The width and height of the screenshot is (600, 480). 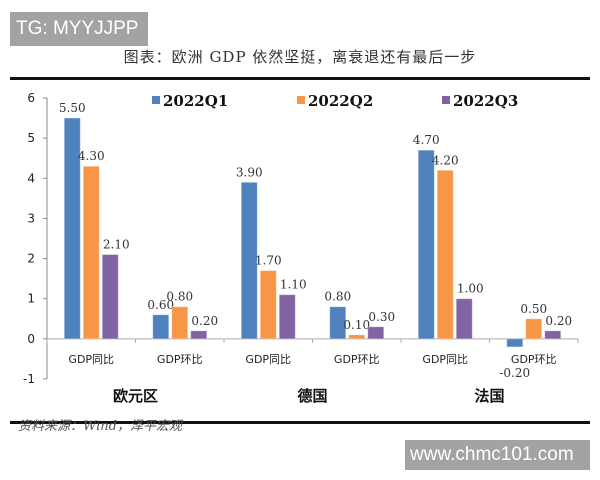 What do you see at coordinates (31, 98) in the screenshot?
I see `y-tick-label: 6` at bounding box center [31, 98].